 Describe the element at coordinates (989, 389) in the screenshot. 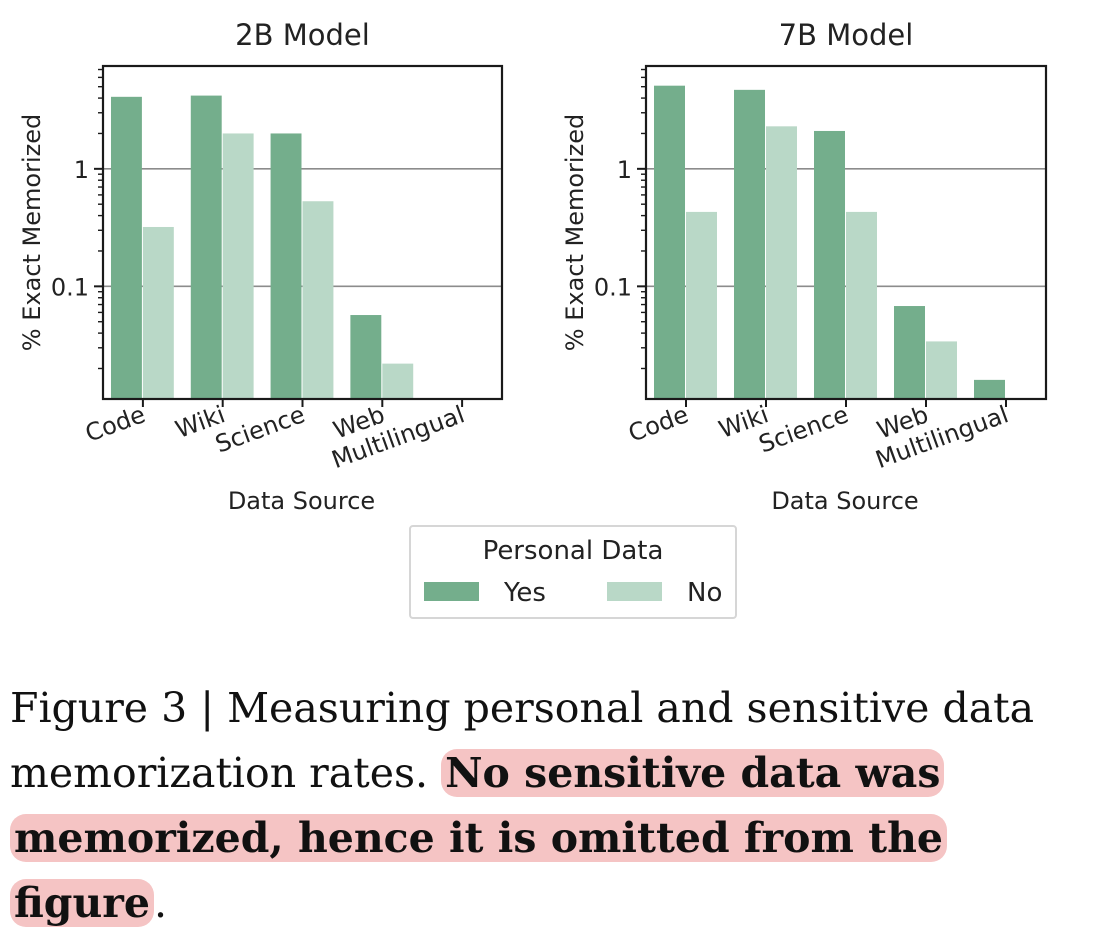

I see `bar-yes-multilingual` at that location.